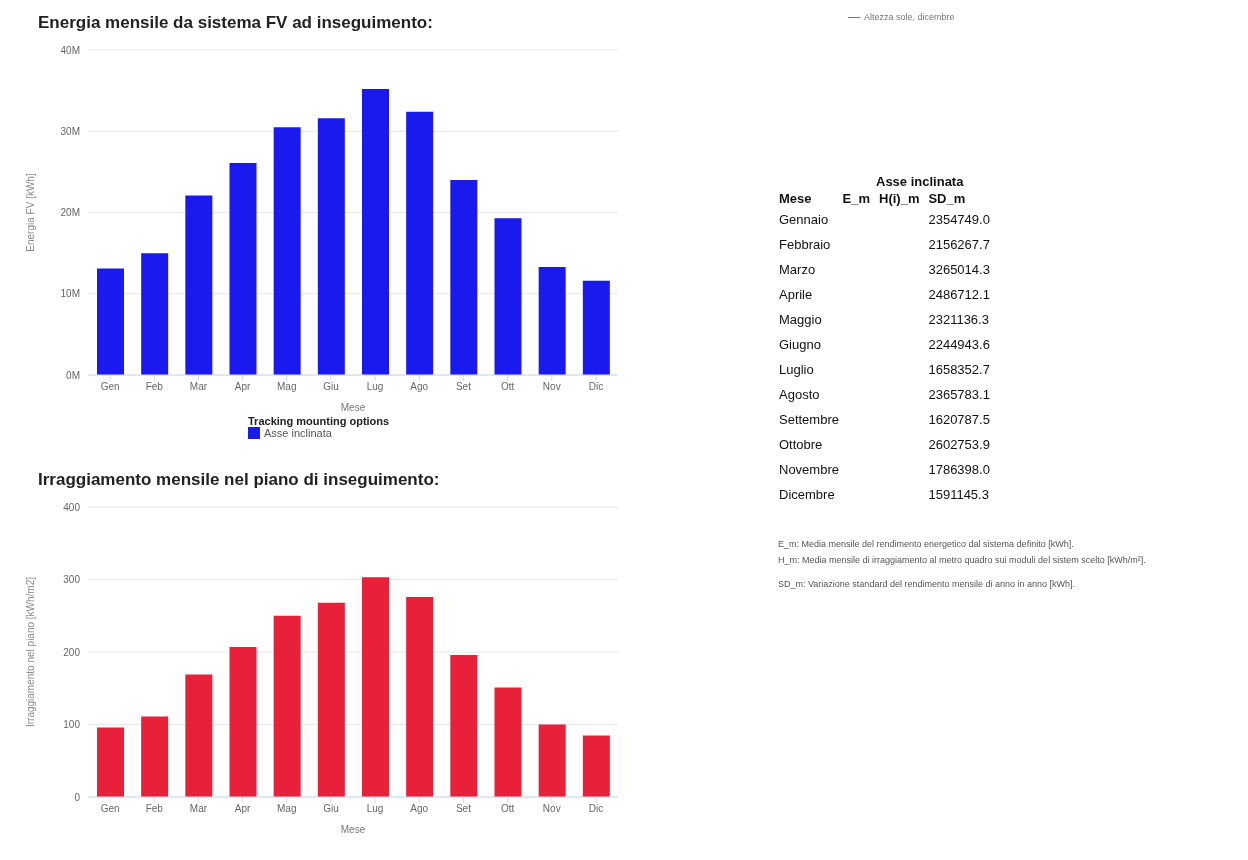 Image resolution: width=1248 pixels, height=860 pixels. I want to click on y-tick-label: 0M, so click(73, 375).